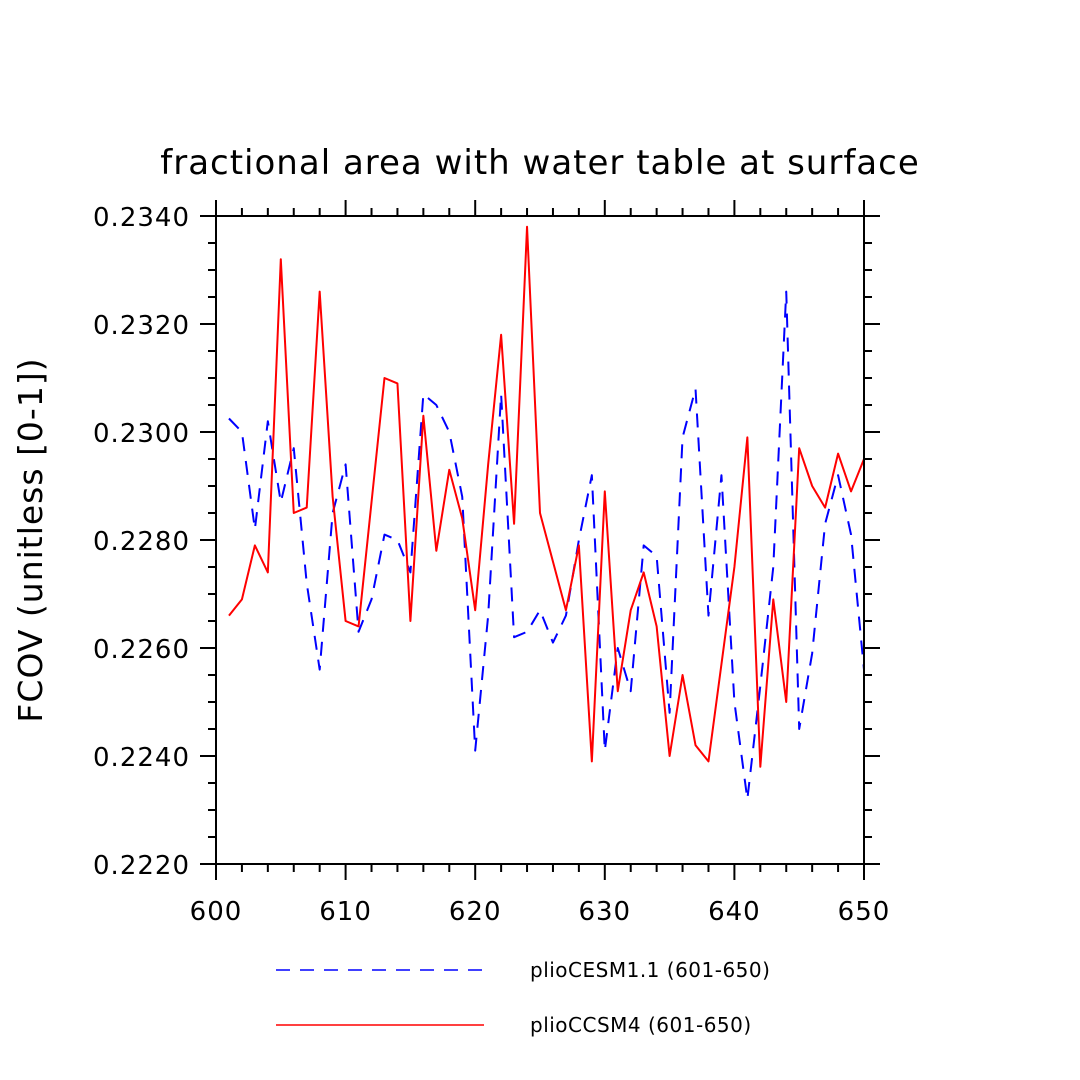 This screenshot has width=1080, height=1080. What do you see at coordinates (734, 912) in the screenshot?
I see `x-tick-label: 640` at bounding box center [734, 912].